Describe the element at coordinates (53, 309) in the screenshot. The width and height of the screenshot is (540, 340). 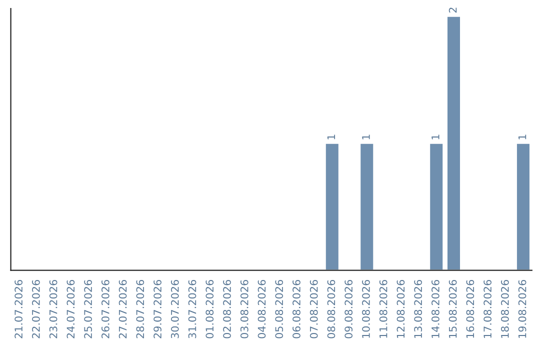
I see `x-tick-label: 23.07.2026` at that location.